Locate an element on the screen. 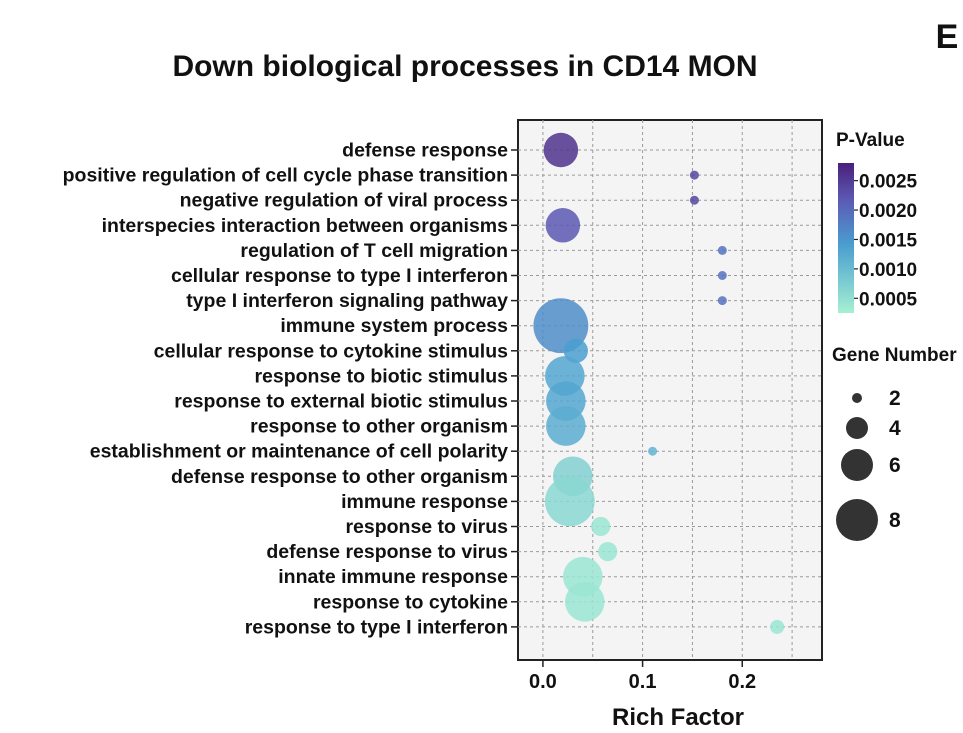 This screenshot has width=963, height=733. y-tick-label: type I interferon signaling pathway is located at coordinates (347, 301).